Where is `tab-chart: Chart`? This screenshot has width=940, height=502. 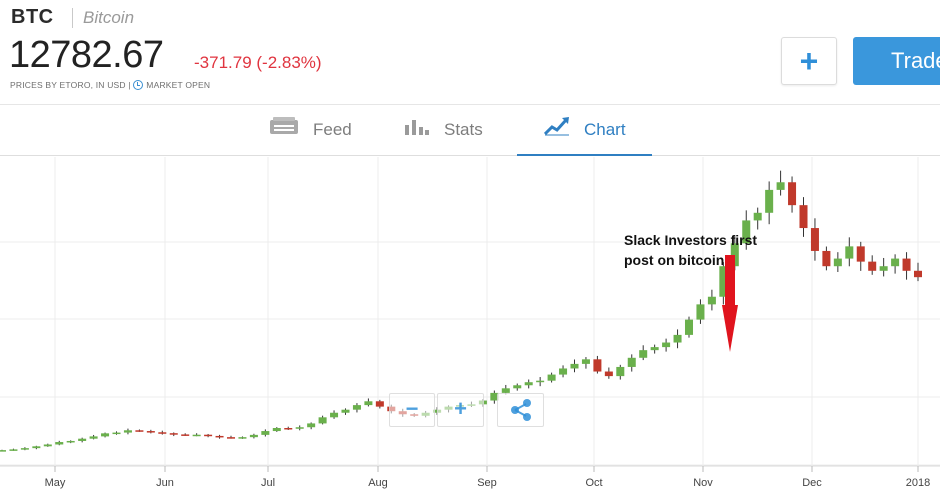 tab-chart: Chart is located at coordinates (584, 130).